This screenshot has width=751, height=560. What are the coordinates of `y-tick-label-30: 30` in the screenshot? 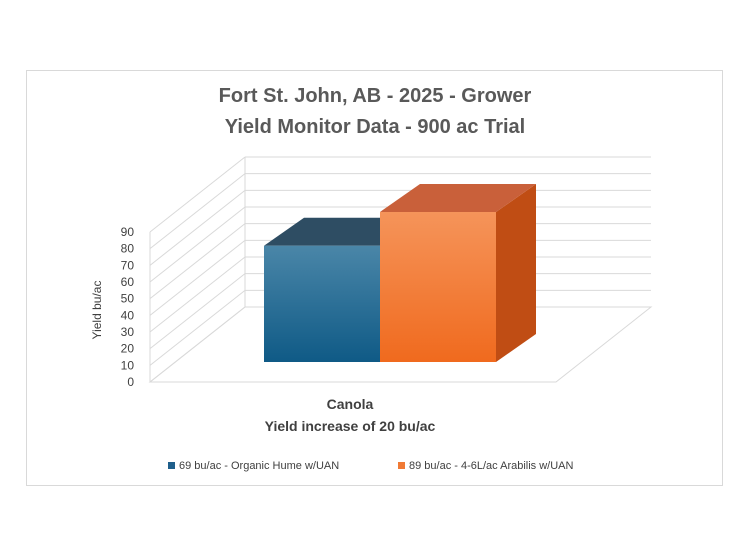 It's located at (128, 332).